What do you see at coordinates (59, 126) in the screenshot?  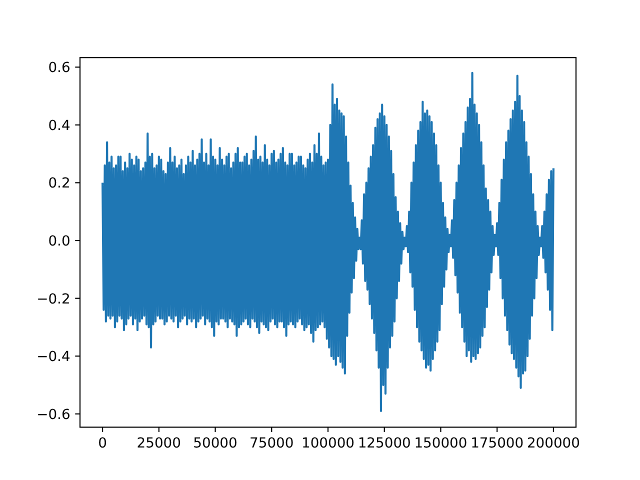 I see `y-tick-label: 0.4` at bounding box center [59, 126].